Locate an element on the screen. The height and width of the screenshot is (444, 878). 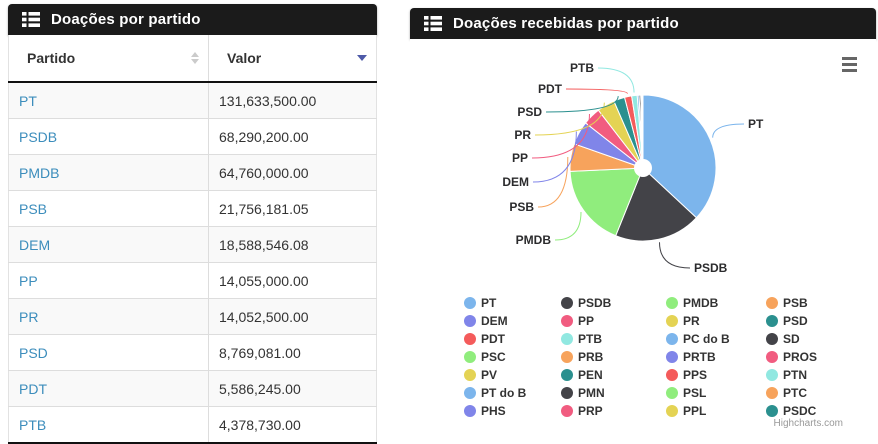
legend-label: PMDB is located at coordinates (700, 303).